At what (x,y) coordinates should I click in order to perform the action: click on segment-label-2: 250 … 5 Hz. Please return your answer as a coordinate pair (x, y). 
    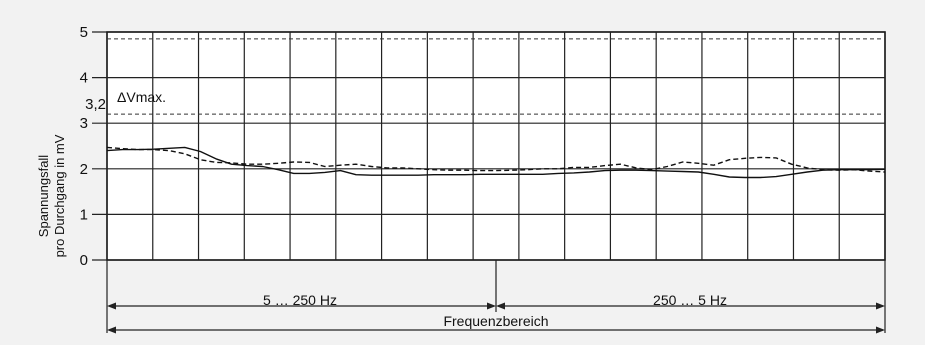
    Looking at the image, I should click on (690, 300).